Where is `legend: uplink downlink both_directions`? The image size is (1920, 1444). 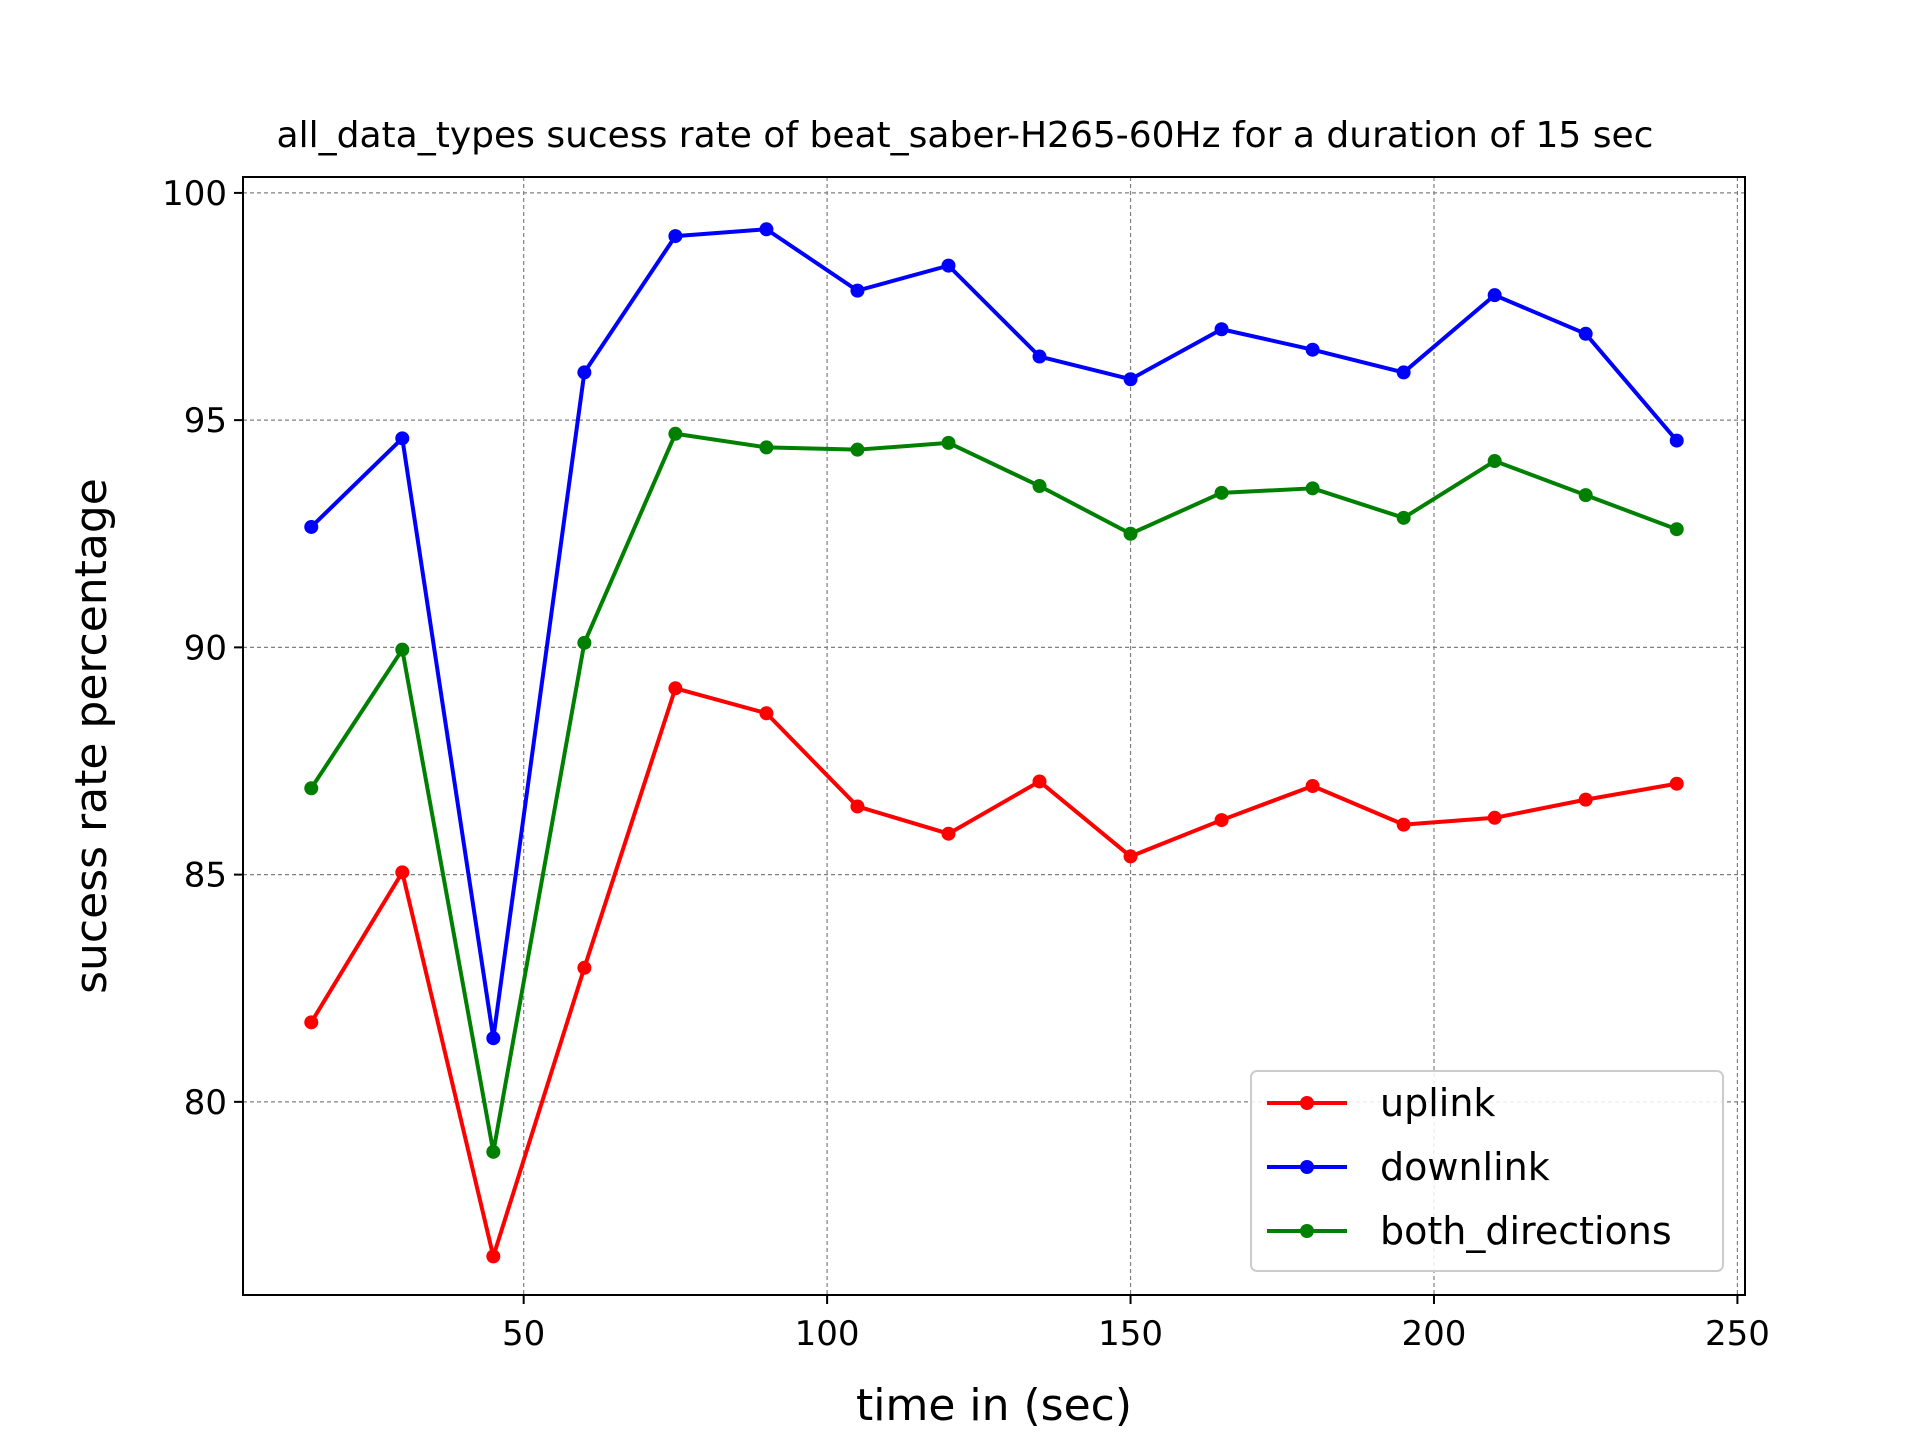 legend: uplink downlink both_directions is located at coordinates (1487, 1171).